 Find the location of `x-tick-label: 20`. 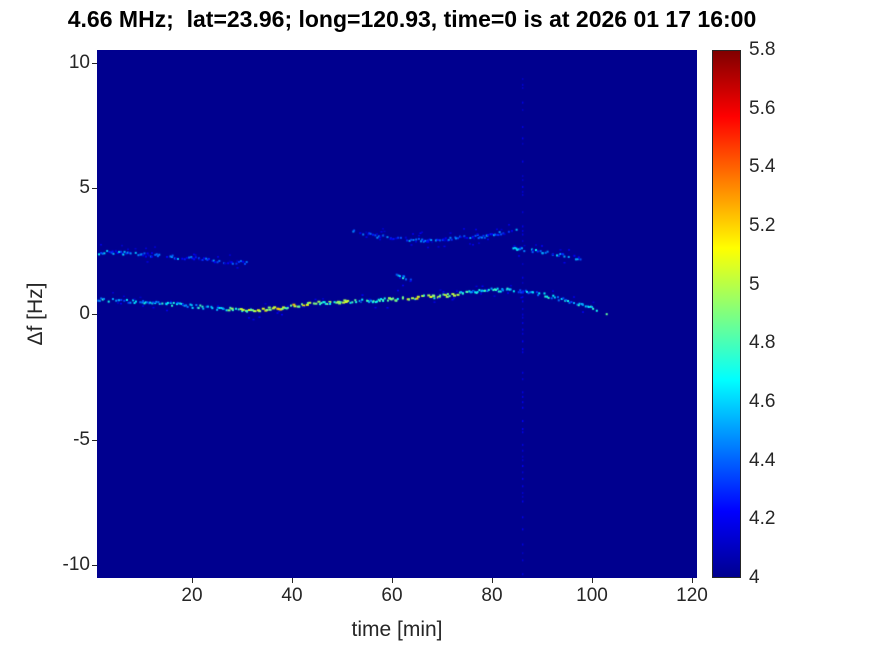

x-tick-label: 20 is located at coordinates (192, 595).